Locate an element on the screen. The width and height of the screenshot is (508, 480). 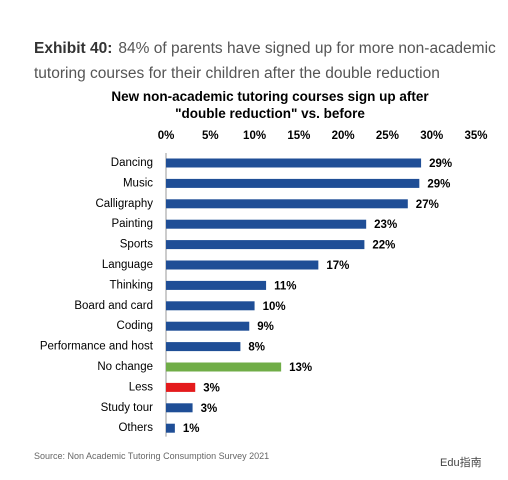
value-label: 10% is located at coordinates (274, 307).